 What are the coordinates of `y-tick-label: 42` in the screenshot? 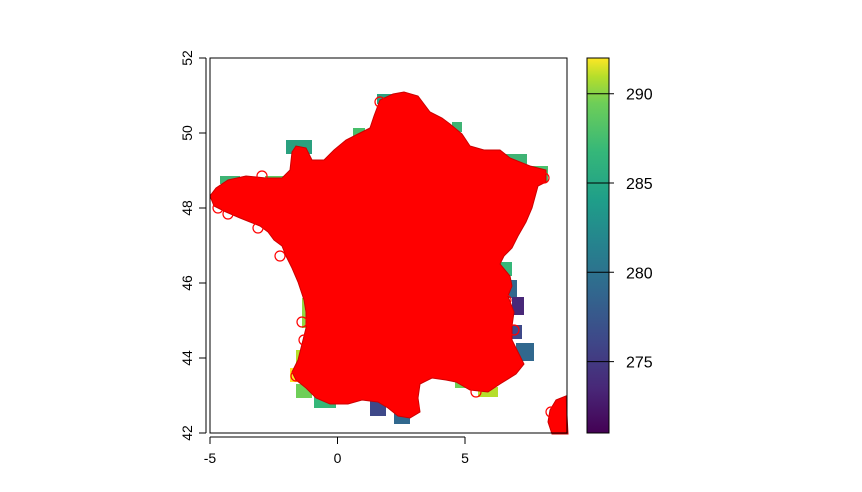 It's located at (187, 433).